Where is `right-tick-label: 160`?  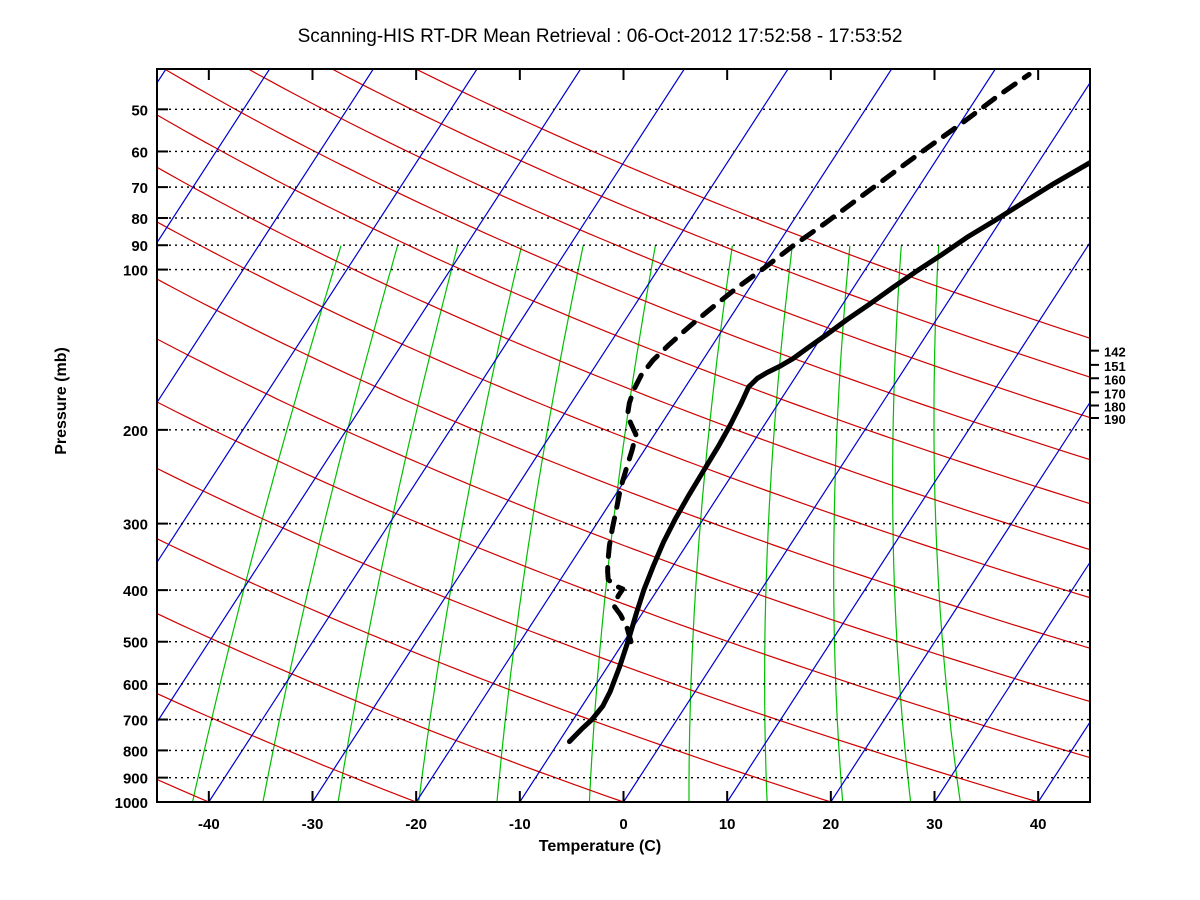
right-tick-label: 160 is located at coordinates (1115, 379).